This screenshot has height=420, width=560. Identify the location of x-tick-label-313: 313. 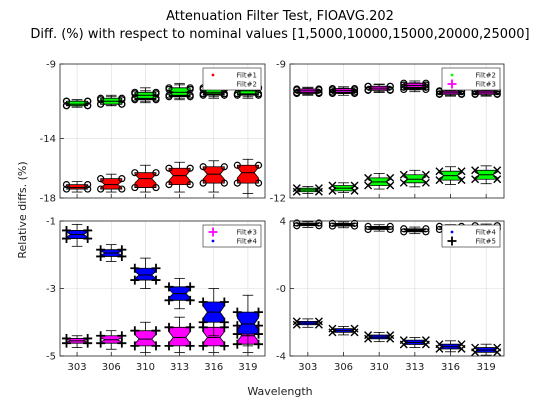
(414, 367).